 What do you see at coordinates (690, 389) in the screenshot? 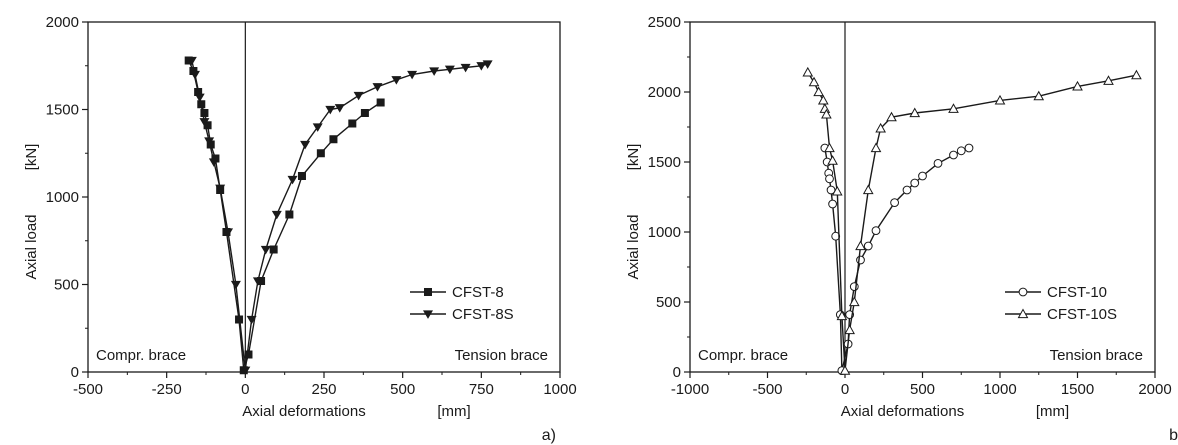
I see `x-tick-label: -1000` at bounding box center [690, 389].